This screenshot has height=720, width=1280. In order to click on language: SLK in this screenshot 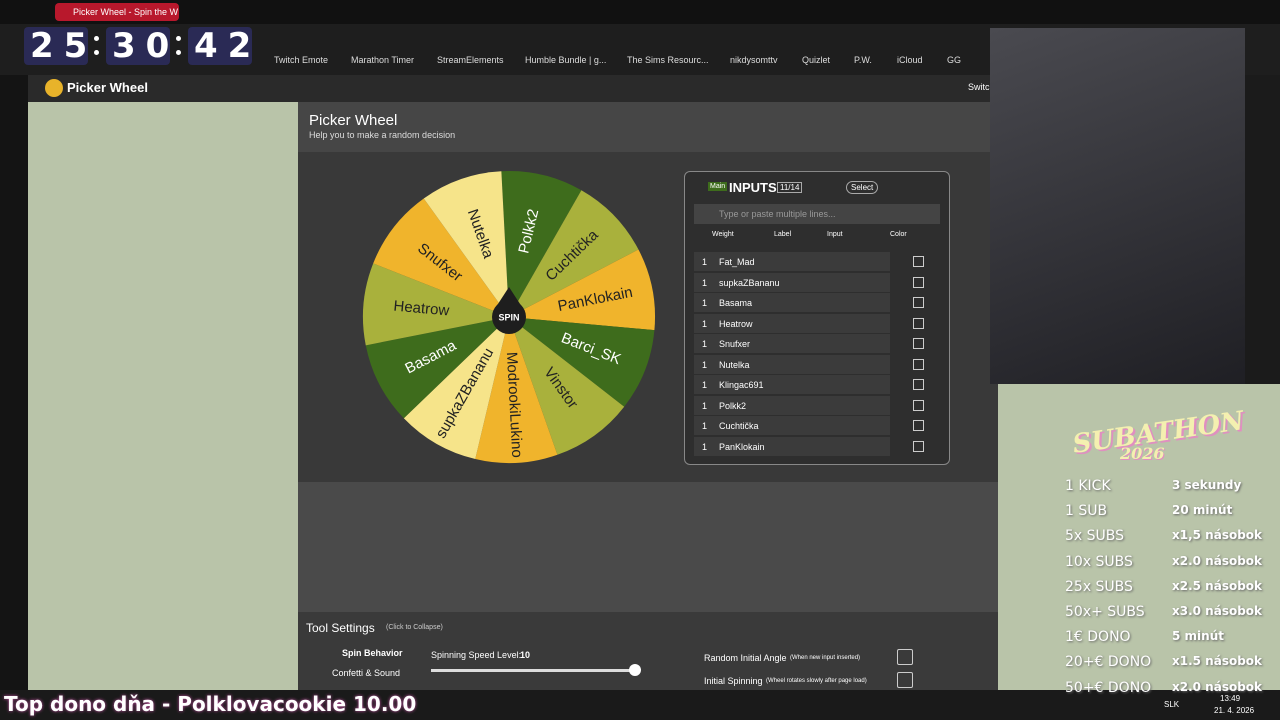, I will do `click(1172, 704)`.